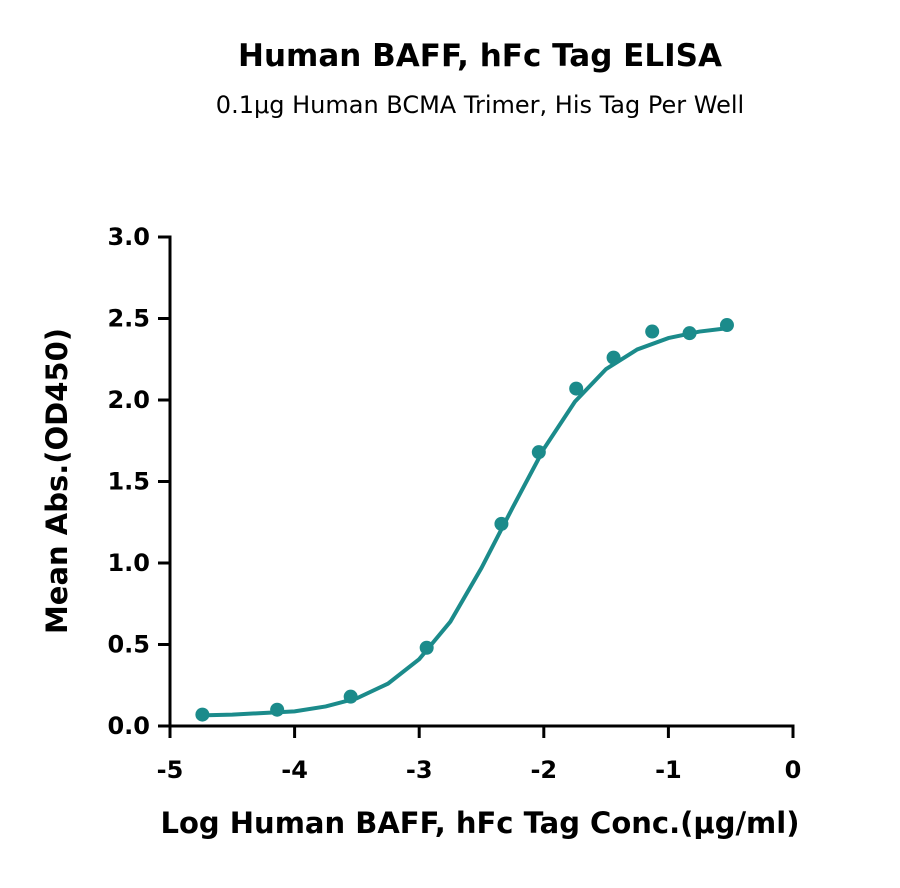 The height and width of the screenshot is (888, 900). What do you see at coordinates (170, 770) in the screenshot?
I see `x-tick-label: -5` at bounding box center [170, 770].